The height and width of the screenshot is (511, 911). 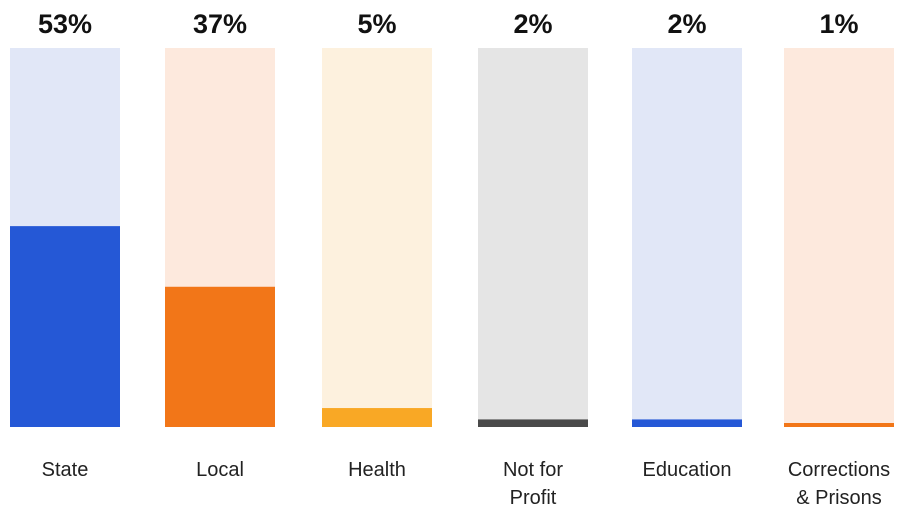 I want to click on category-label-line: Local, so click(x=220, y=470).